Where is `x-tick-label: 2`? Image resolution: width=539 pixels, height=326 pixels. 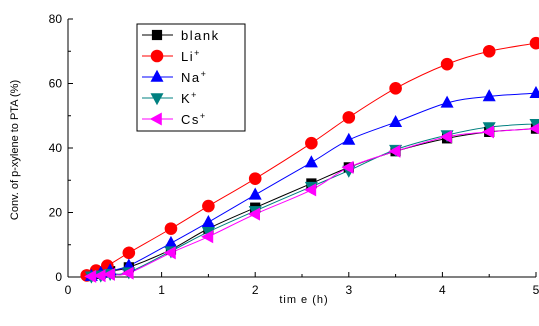
x-tick-label: 2 is located at coordinates (255, 290).